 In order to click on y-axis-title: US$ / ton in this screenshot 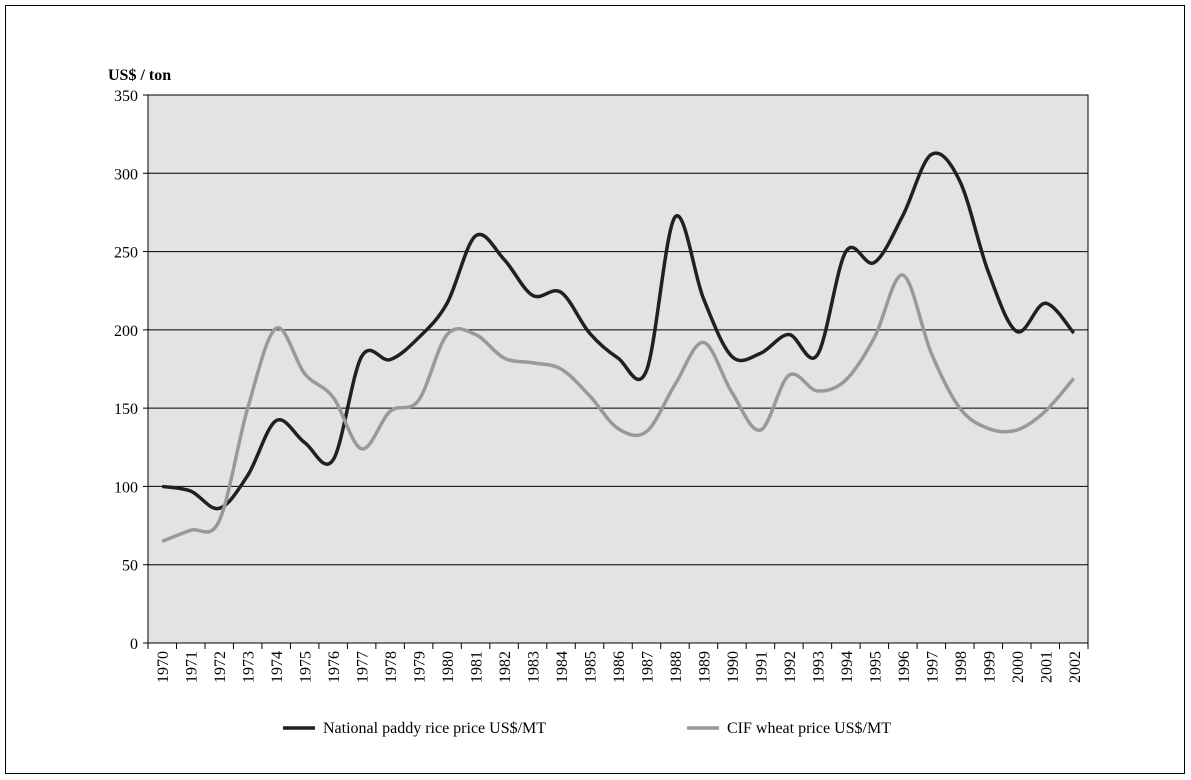, I will do `click(139, 75)`.